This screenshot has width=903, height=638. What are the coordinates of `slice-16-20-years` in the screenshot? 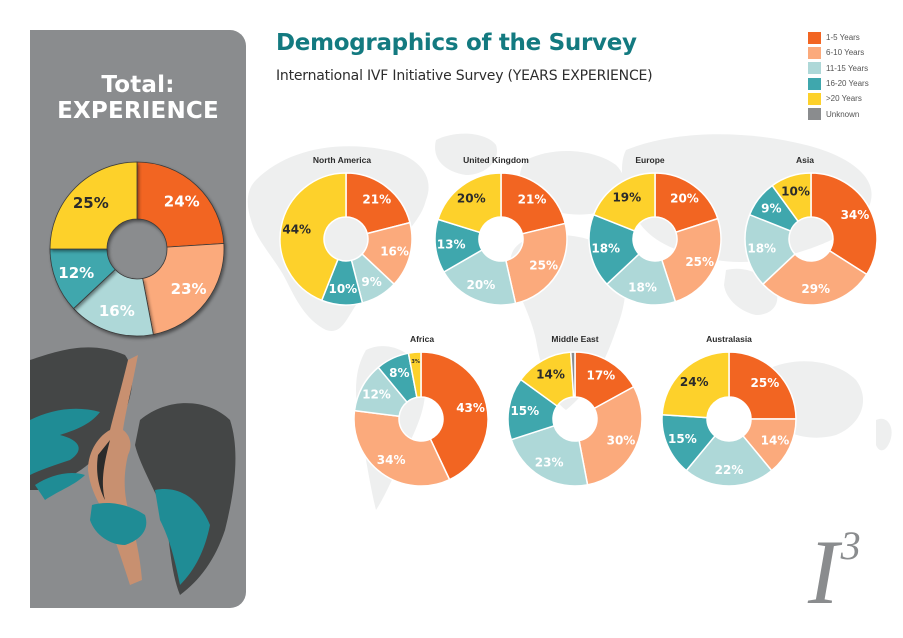 It's located at (614, 249).